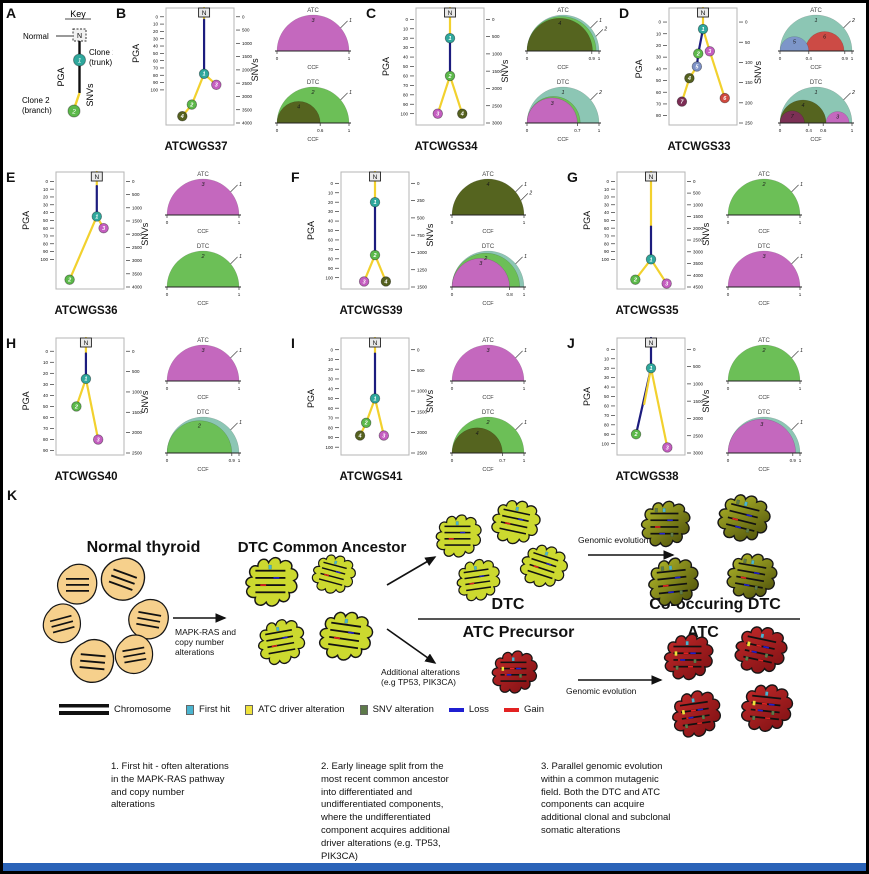 This screenshot has height=874, width=869. Describe the element at coordinates (816, 83) in the screenshot. I see `ccf-plot-title: DTC` at that location.